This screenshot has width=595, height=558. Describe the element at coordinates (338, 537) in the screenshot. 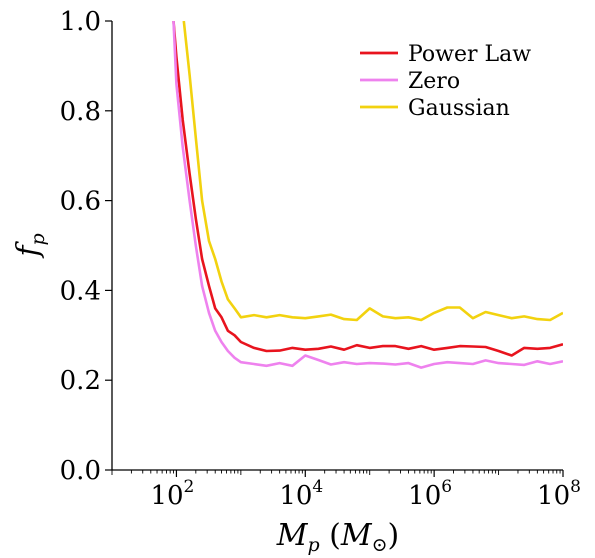

I see `x-axis-label: Mp (M⊙)` at that location.